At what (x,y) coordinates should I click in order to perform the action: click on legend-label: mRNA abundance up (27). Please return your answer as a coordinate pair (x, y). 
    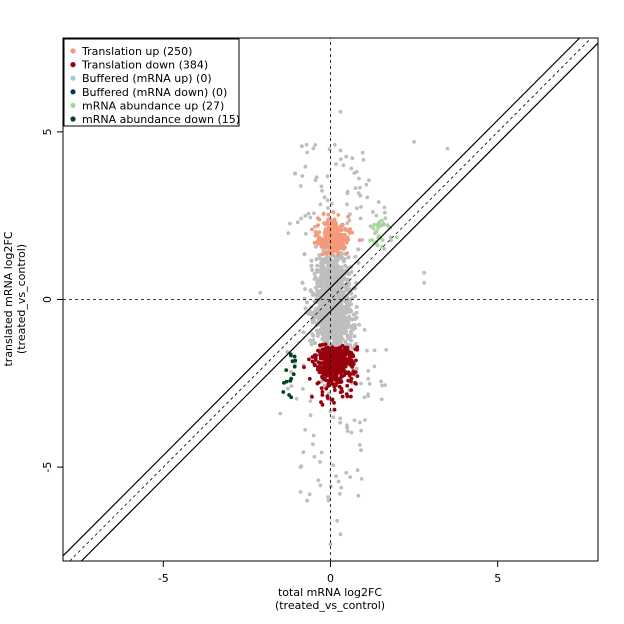
    Looking at the image, I should click on (153, 105).